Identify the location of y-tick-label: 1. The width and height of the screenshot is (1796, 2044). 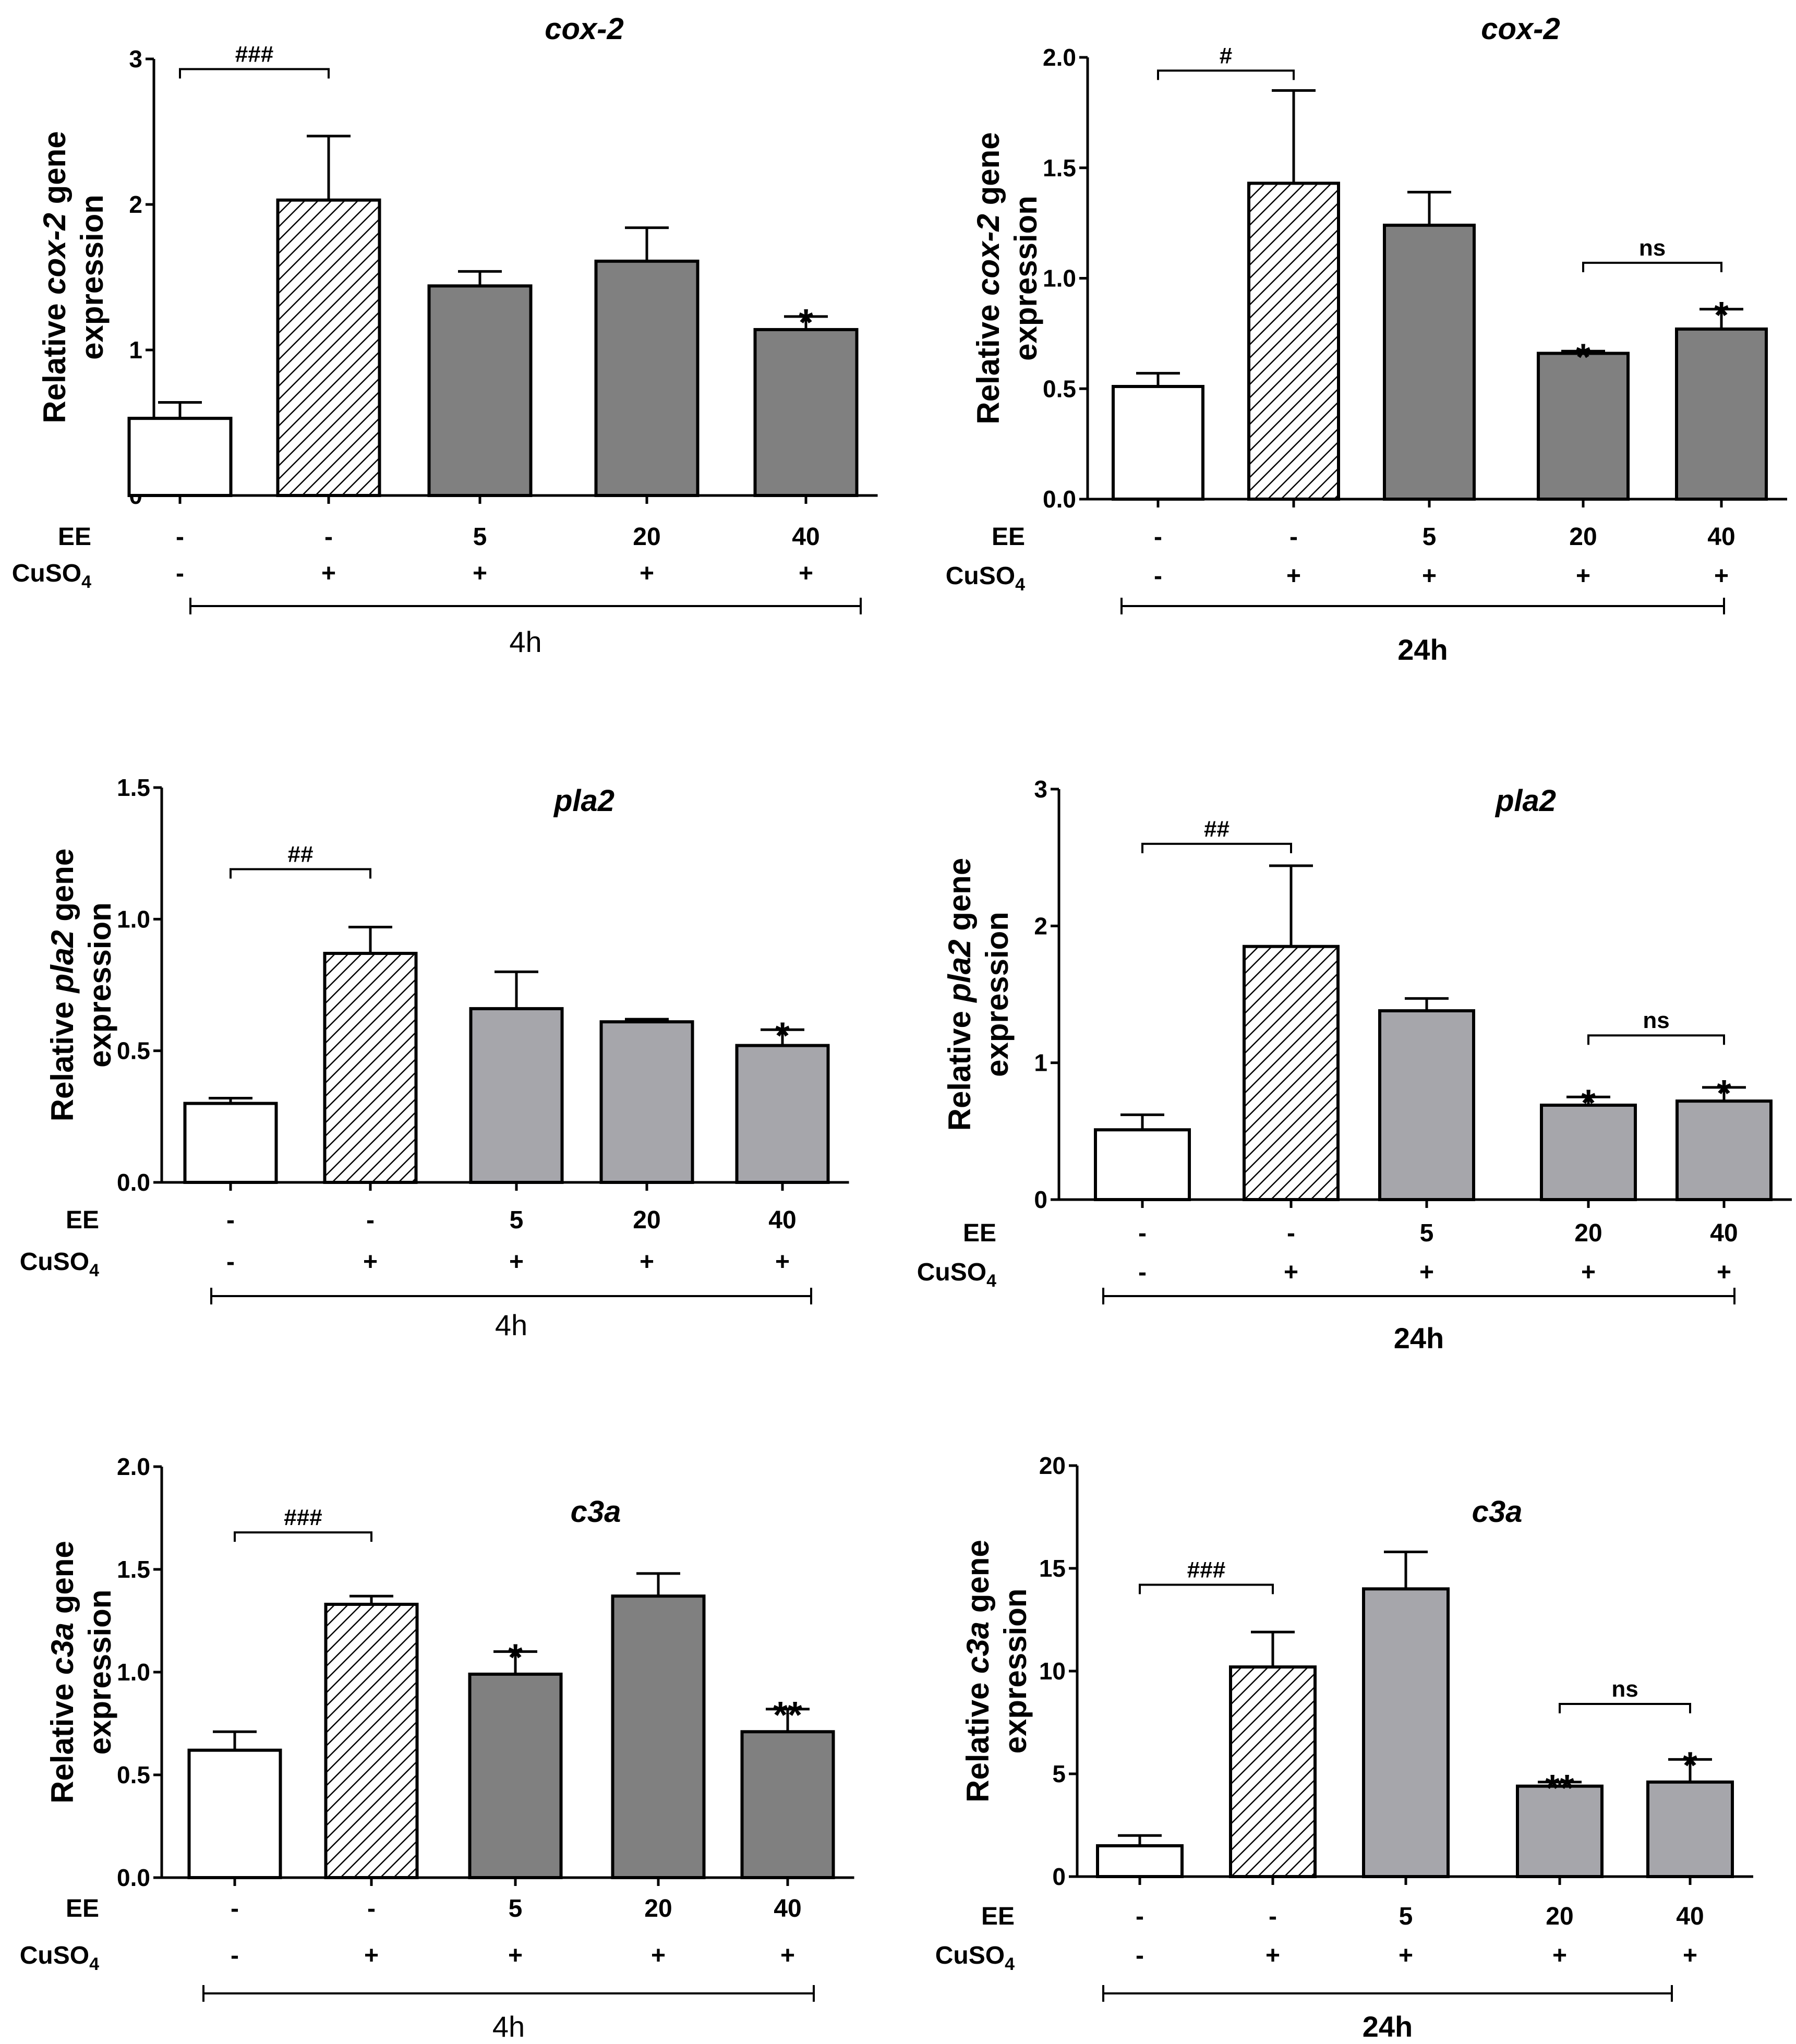
(1040, 1063).